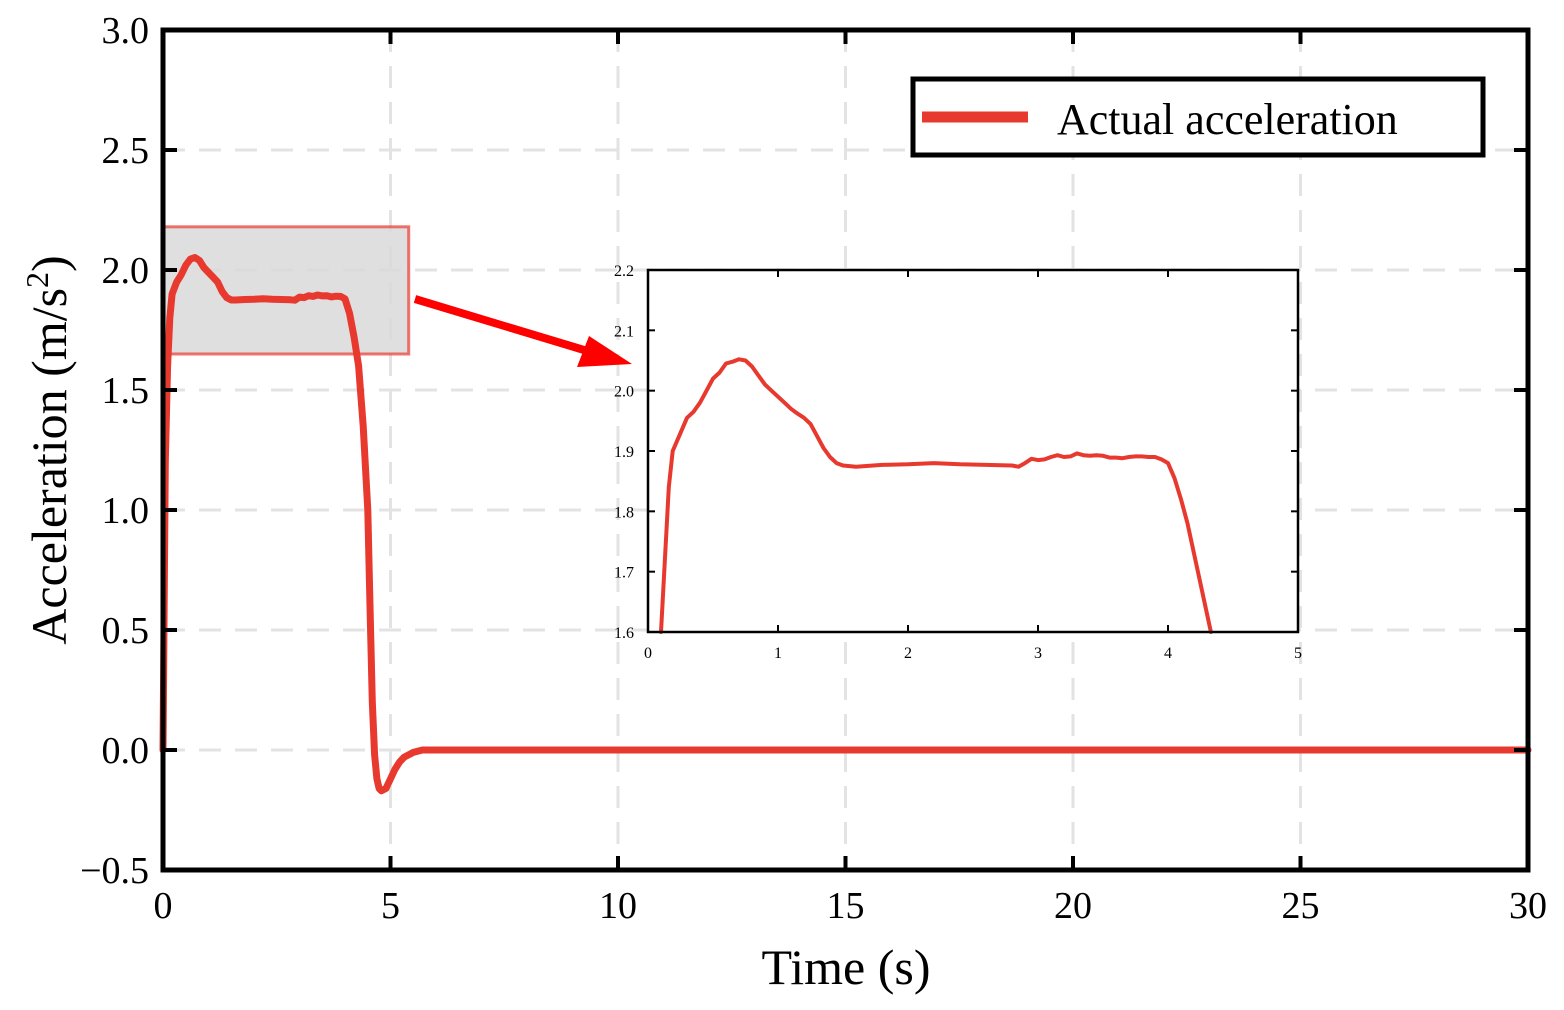 This screenshot has width=1564, height=1010. Describe the element at coordinates (973, 653) in the screenshot. I see `inset-x-tick-labels: 0 1 2 3 4 5` at that location.